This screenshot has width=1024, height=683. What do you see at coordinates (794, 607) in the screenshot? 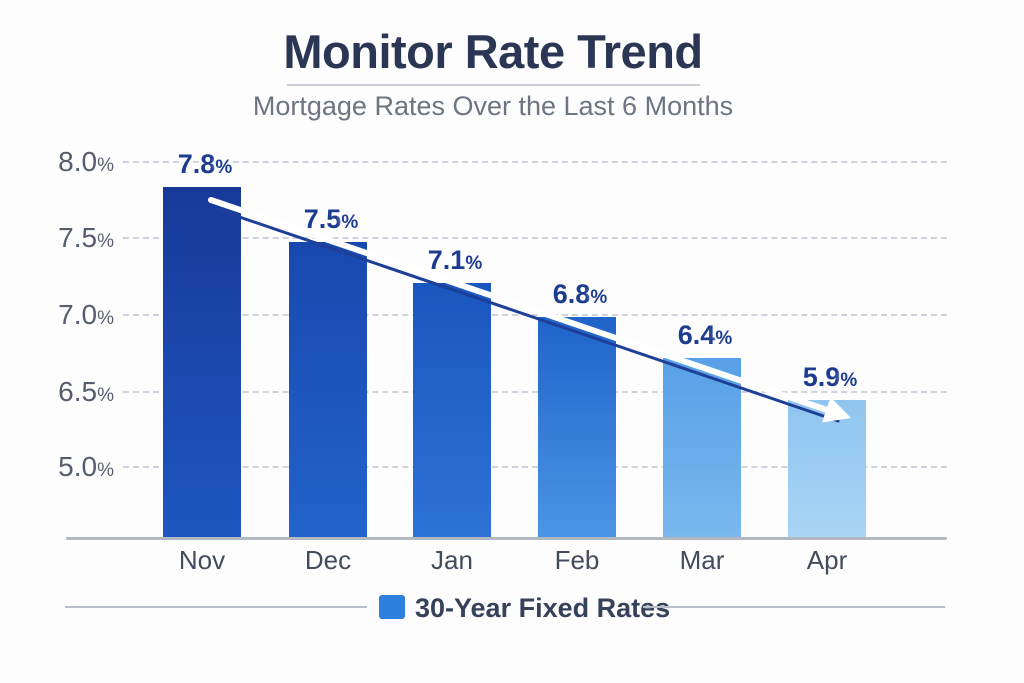
I see `legend-rule-right` at bounding box center [794, 607].